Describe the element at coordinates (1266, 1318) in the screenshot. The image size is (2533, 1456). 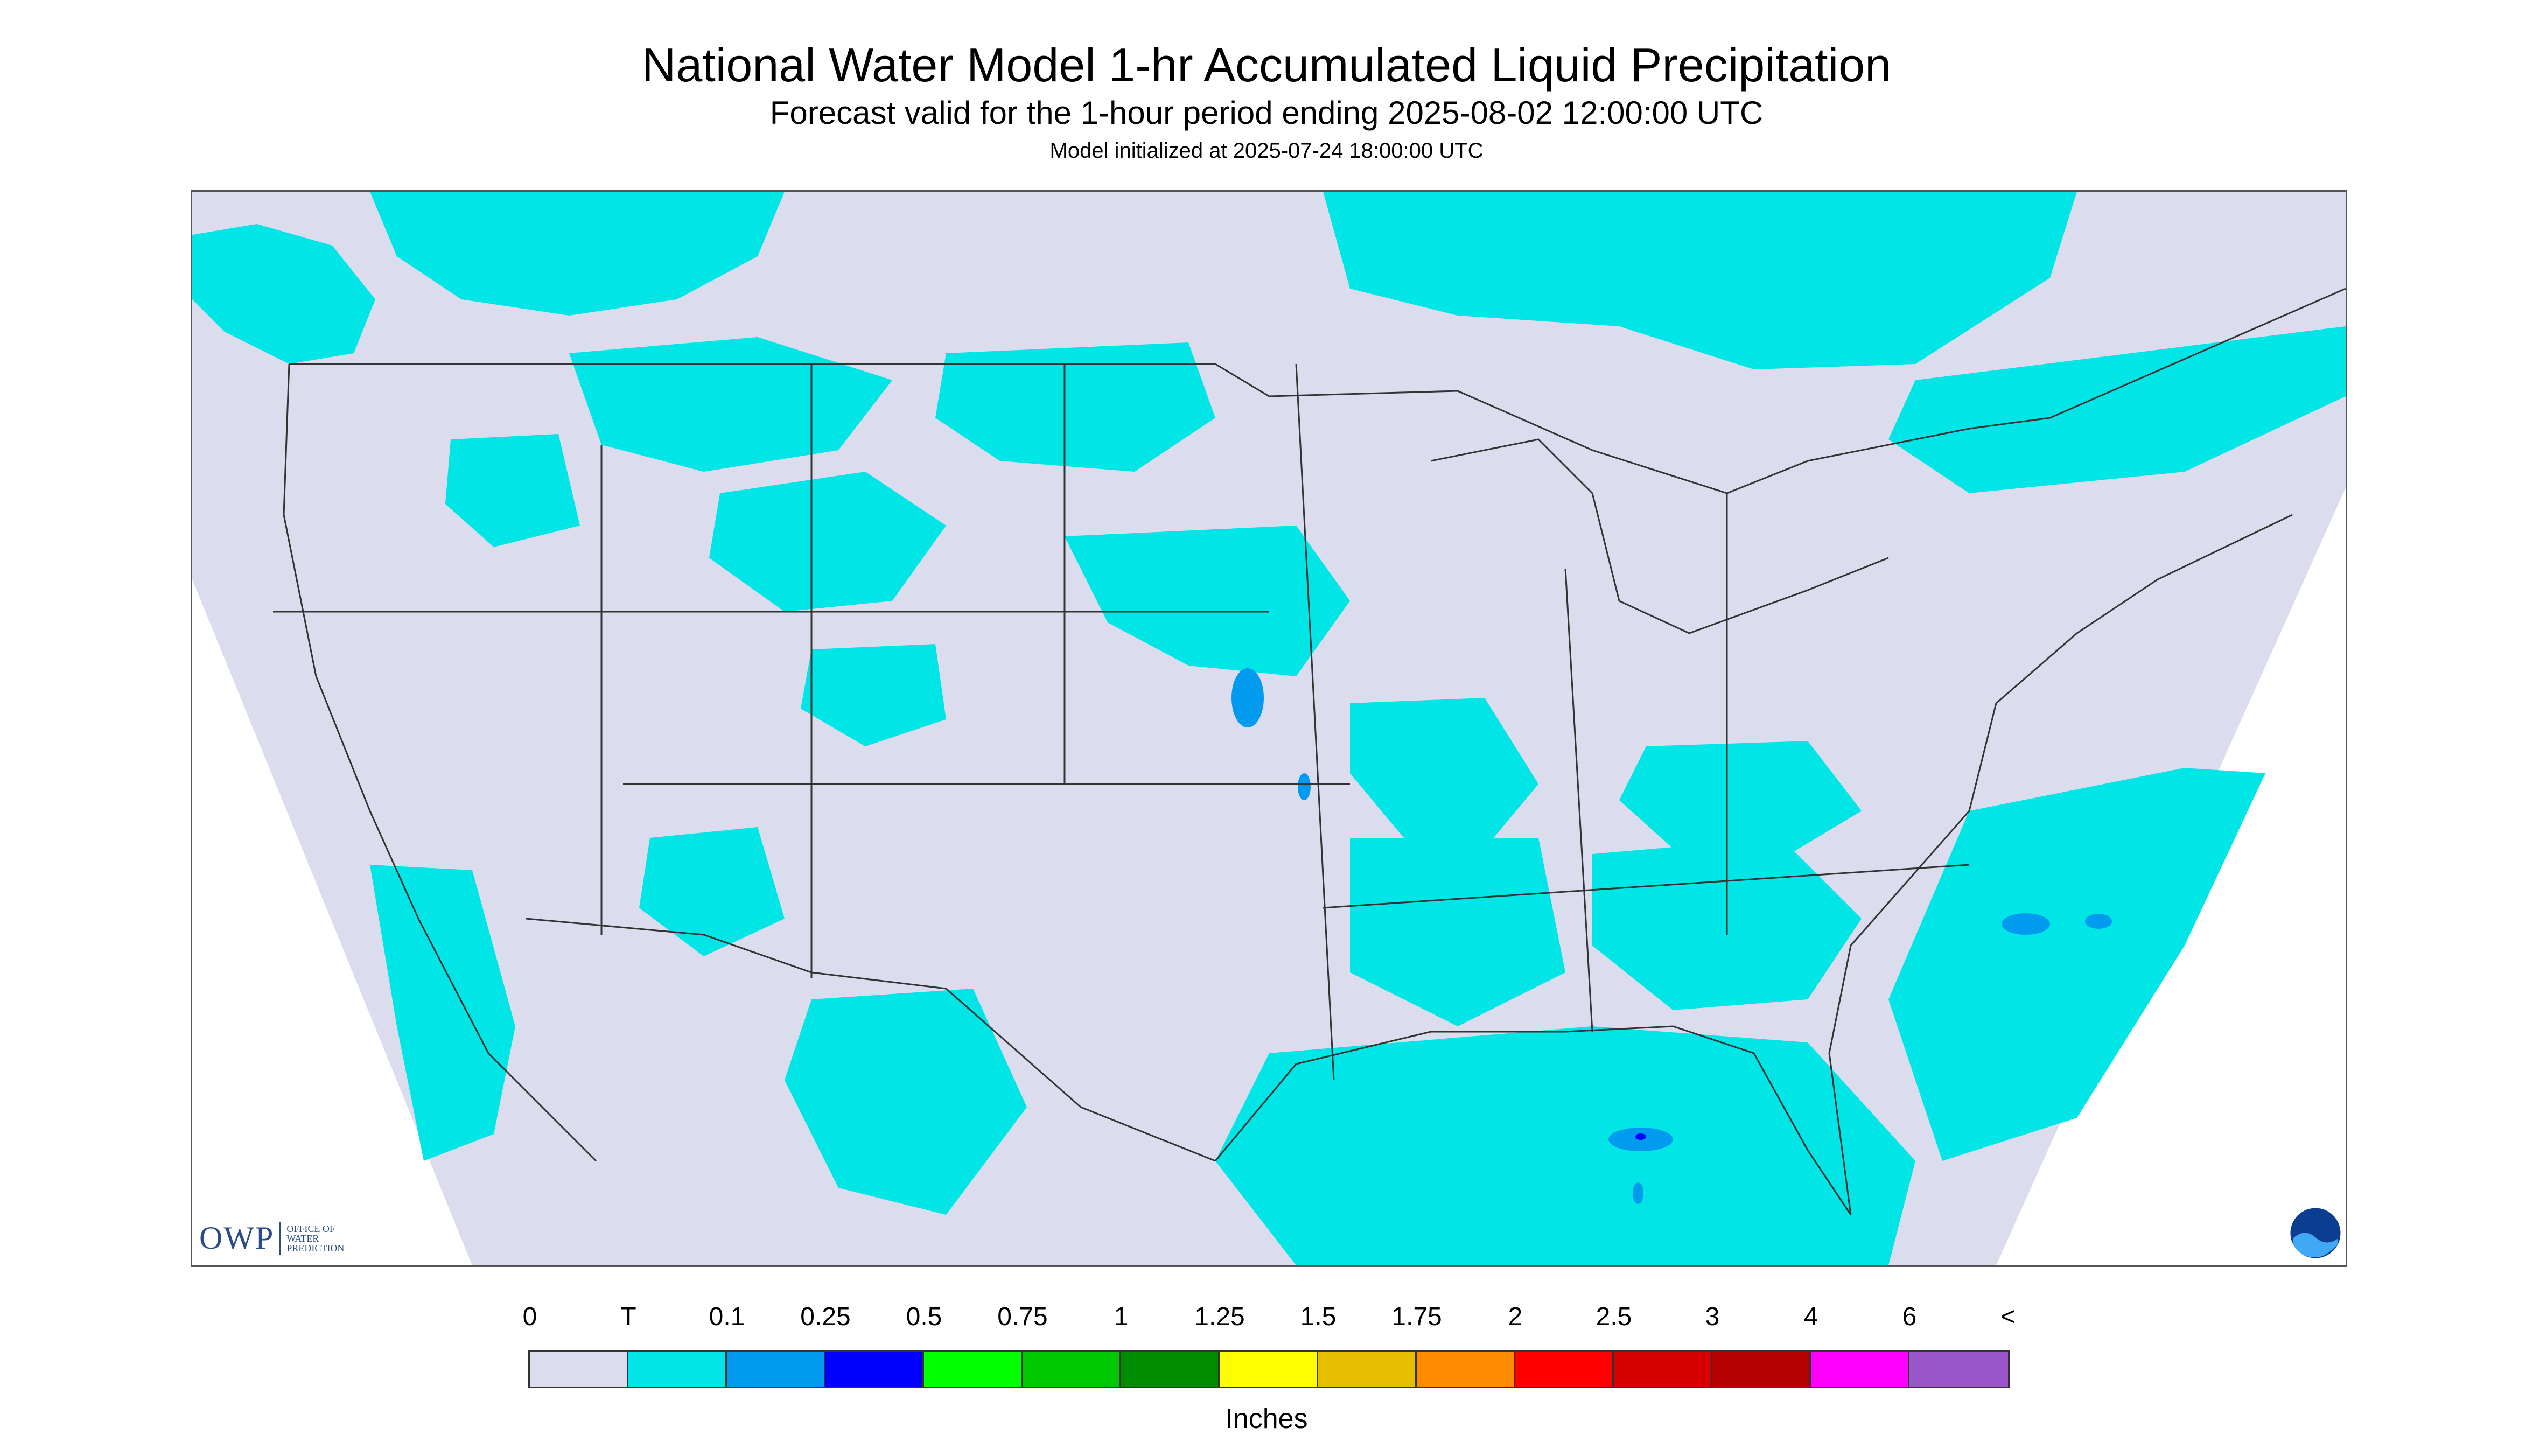
I see `legend-labels: 0 T 0.1 0.25 0.5 0.75 1 1.25 1.5 1.75 2 2.5 3 4 6 <` at that location.